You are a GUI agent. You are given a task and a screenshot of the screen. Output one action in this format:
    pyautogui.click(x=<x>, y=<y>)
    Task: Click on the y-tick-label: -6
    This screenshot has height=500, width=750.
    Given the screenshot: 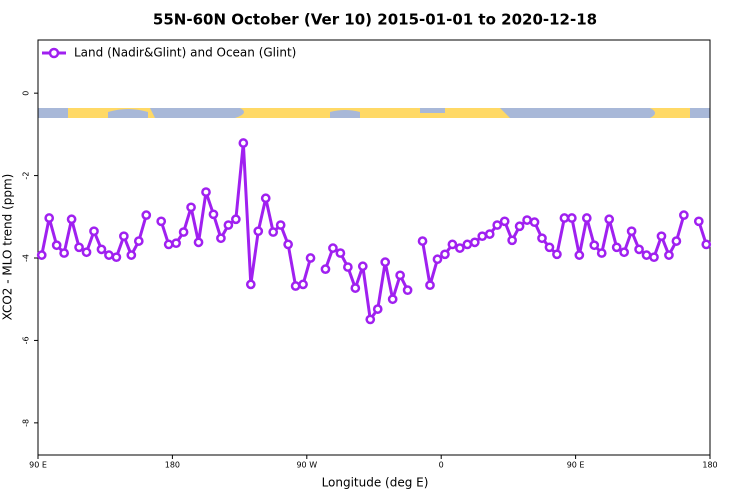 What is the action you would take?
    pyautogui.click(x=26, y=340)
    